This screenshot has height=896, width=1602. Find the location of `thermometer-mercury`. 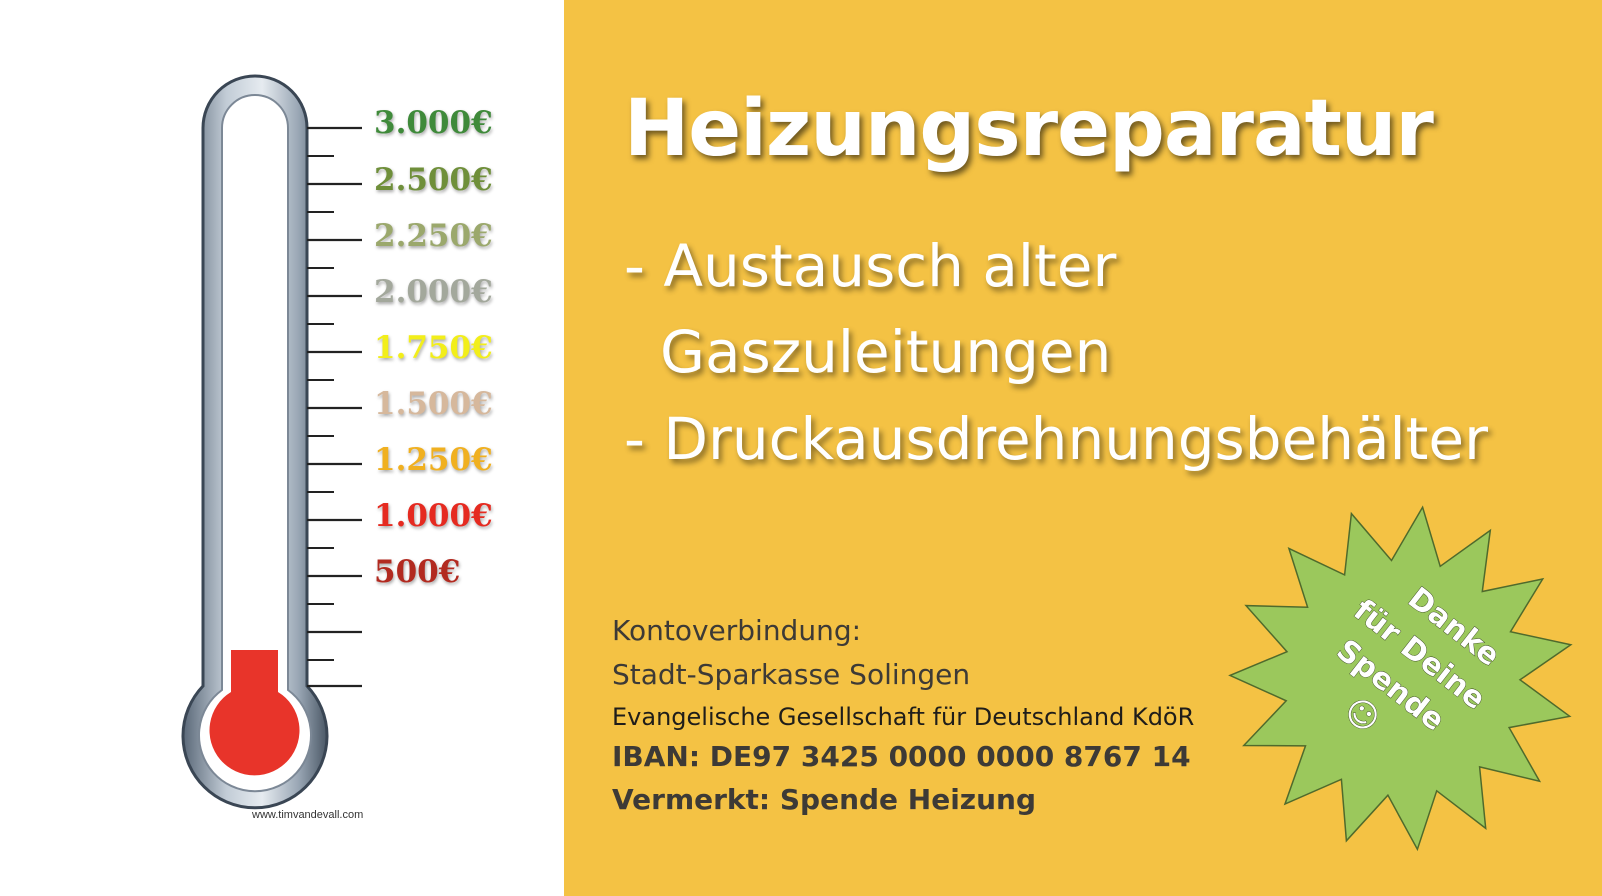

thermometer-mercury is located at coordinates (254, 713).